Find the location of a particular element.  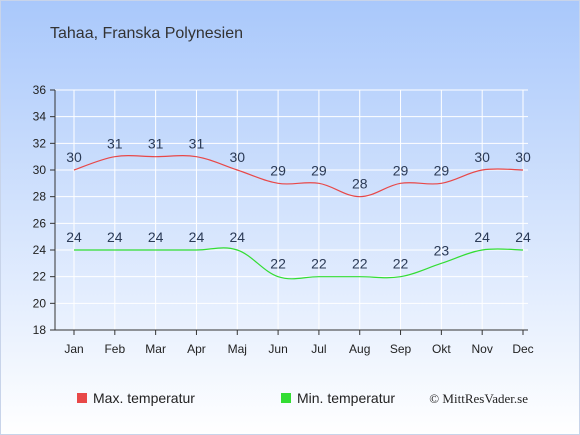

legend-swatch-min is located at coordinates (286, 398).